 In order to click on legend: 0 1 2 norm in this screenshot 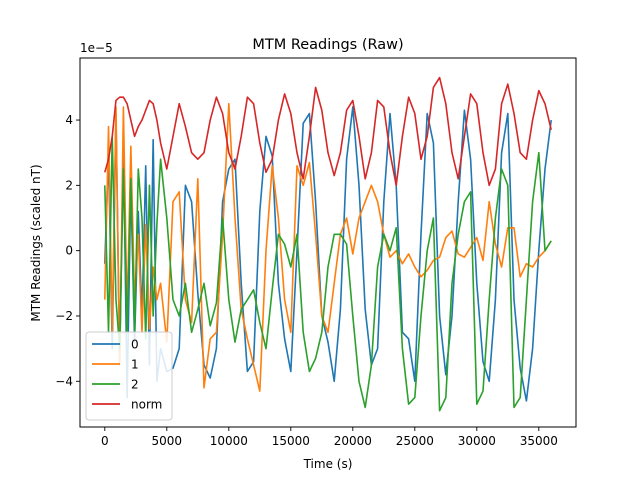, I will do `click(129, 376)`.